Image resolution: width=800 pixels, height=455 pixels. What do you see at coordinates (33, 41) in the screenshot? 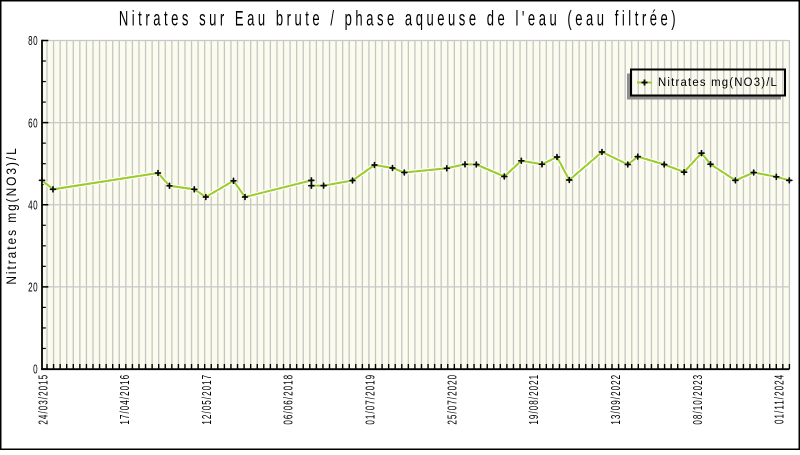
I see `svg-text: 80` at bounding box center [33, 41].